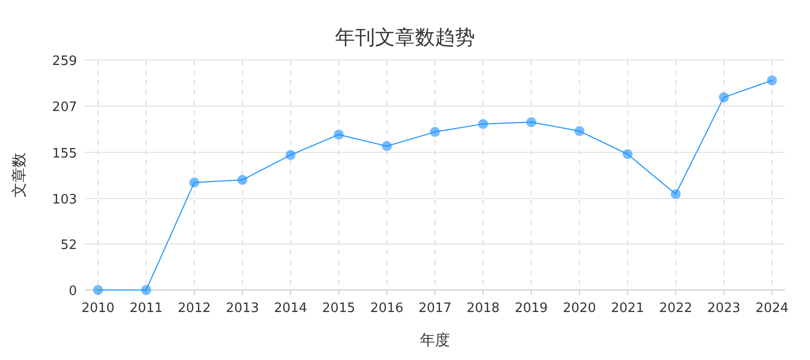 The width and height of the screenshot is (810, 360). Describe the element at coordinates (64, 154) in the screenshot. I see `y-tick-label: 155` at that location.